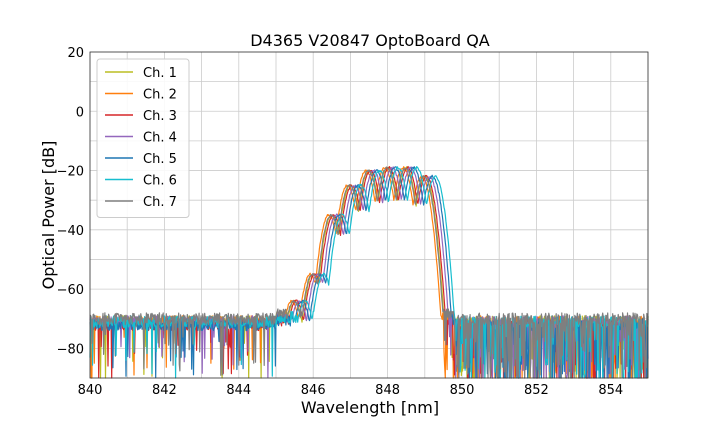 This screenshot has width=720, height=432. Describe the element at coordinates (160, 159) in the screenshot. I see `legend-label: Ch. 5` at that location.